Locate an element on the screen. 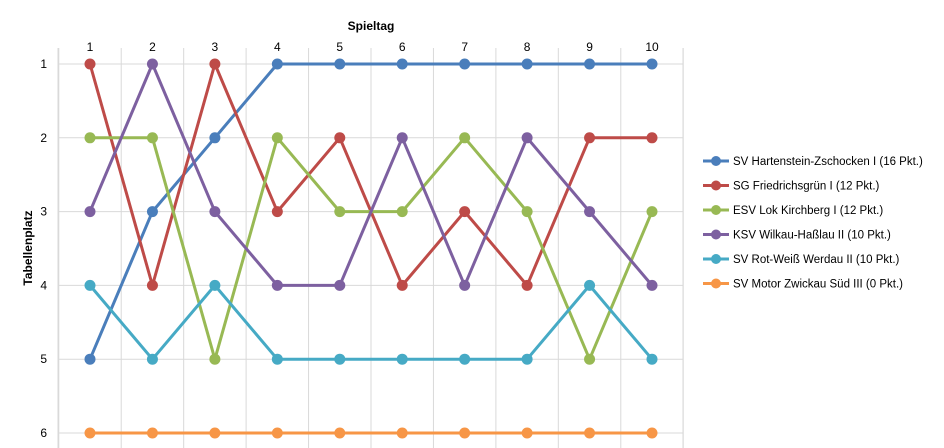 This screenshot has height=448, width=944. legend-label: ESV Lok Kirchberg I (12 Pkt.) is located at coordinates (808, 211).